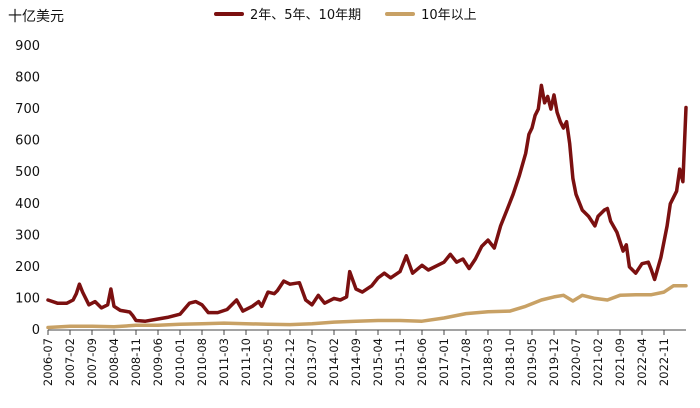  Describe the element at coordinates (290, 362) in the screenshot. I see `x-tick-label: 2012-12` at that location.